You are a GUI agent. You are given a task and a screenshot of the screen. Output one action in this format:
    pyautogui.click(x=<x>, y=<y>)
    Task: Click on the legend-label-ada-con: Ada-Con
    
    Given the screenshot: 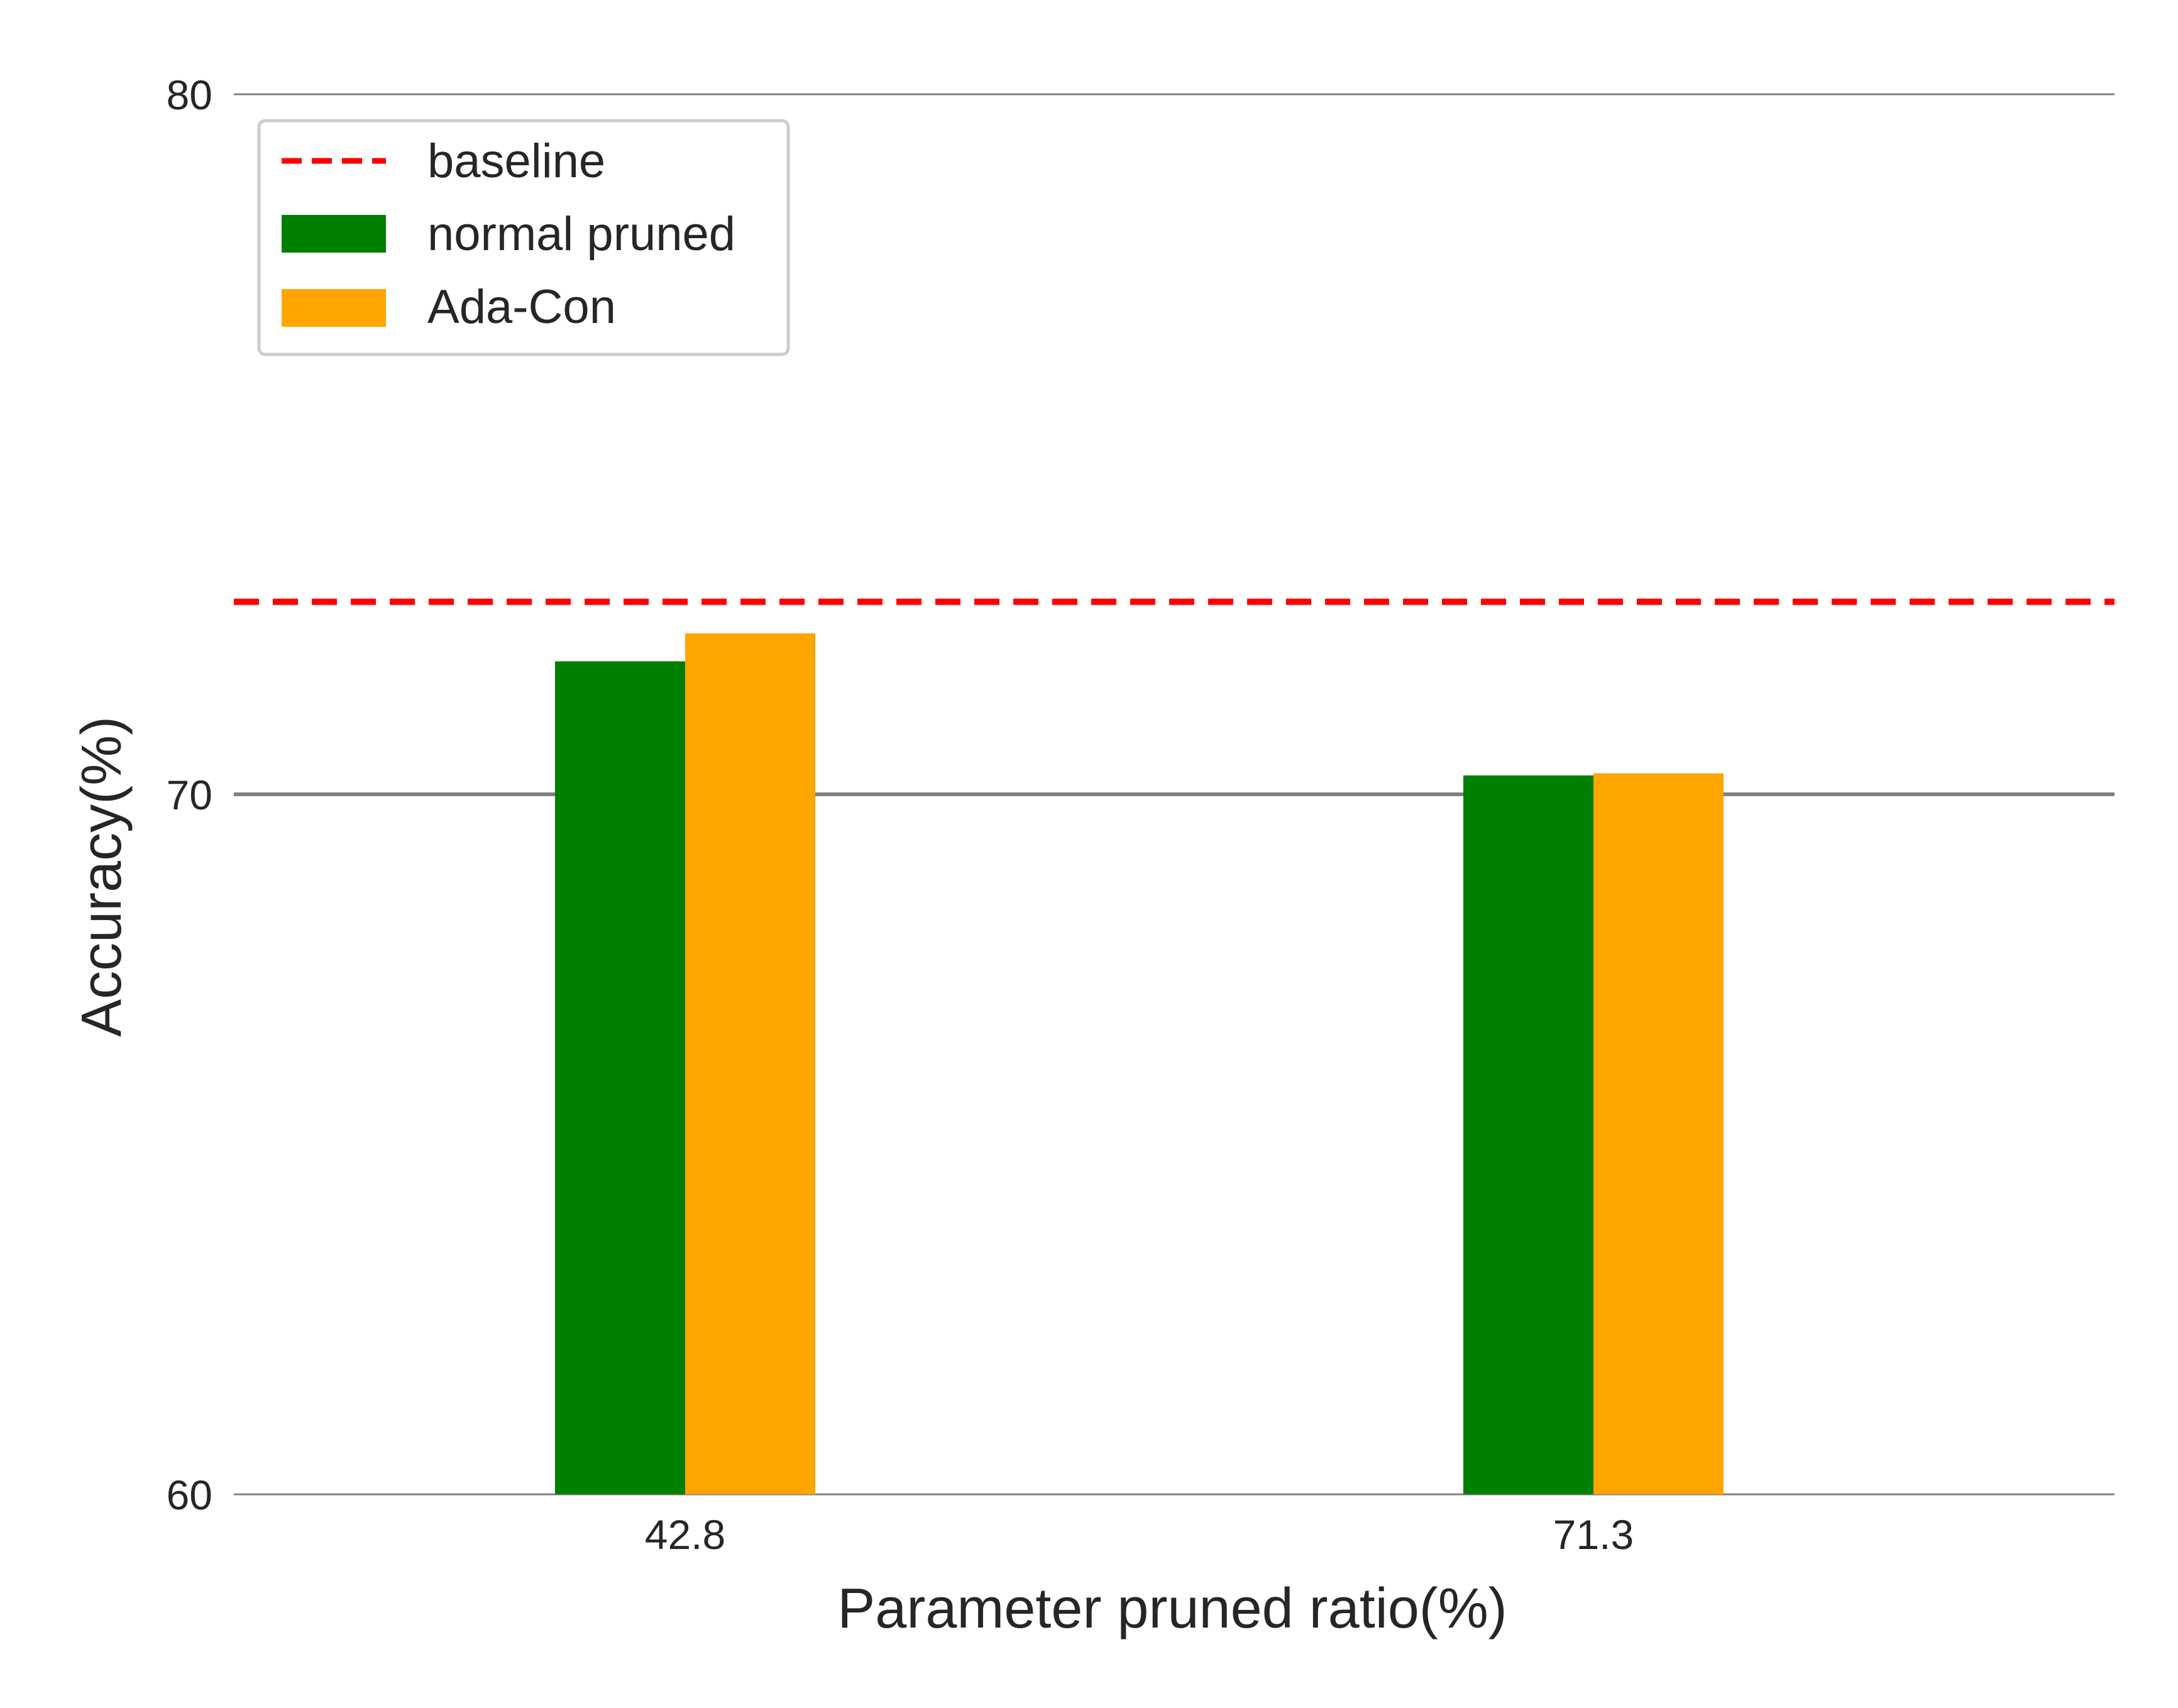 What is the action you would take?
    pyautogui.click(x=521, y=307)
    